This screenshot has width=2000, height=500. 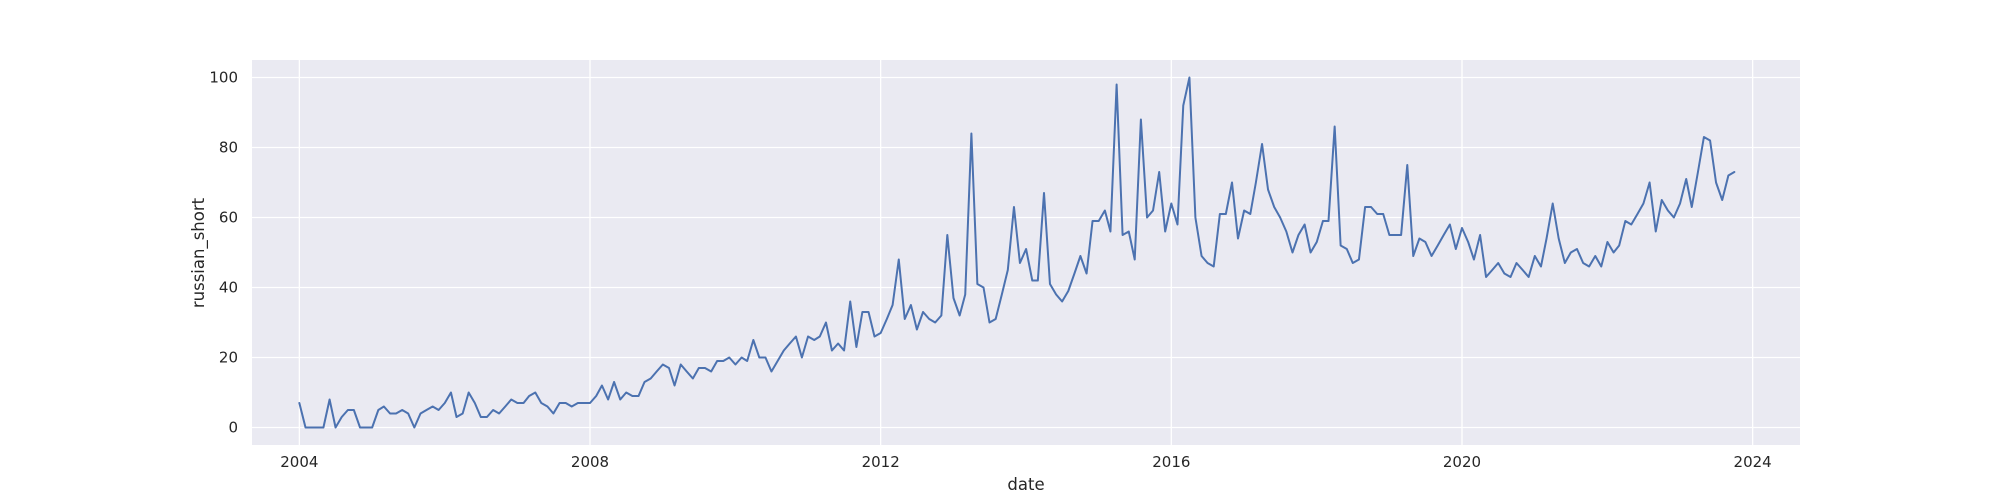 I want to click on y-axis-label: russian_short, so click(x=199, y=252).